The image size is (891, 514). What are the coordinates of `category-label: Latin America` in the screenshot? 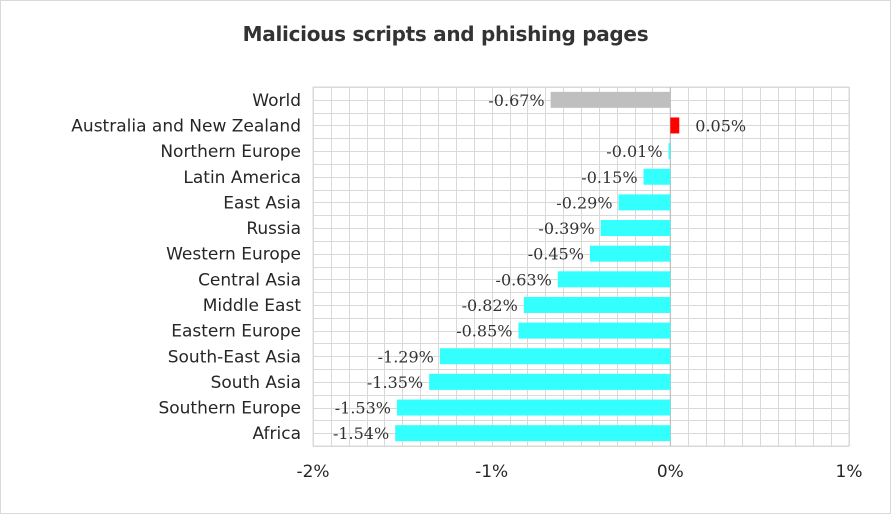 It's located at (242, 178).